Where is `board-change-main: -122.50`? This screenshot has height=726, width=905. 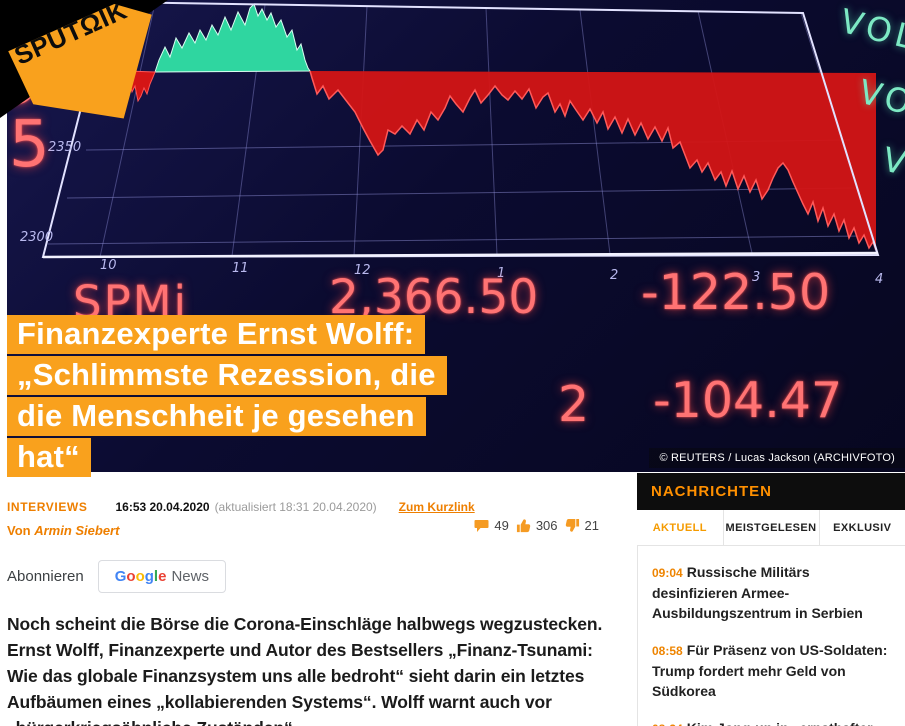
board-change-main: -122.50 is located at coordinates (736, 292).